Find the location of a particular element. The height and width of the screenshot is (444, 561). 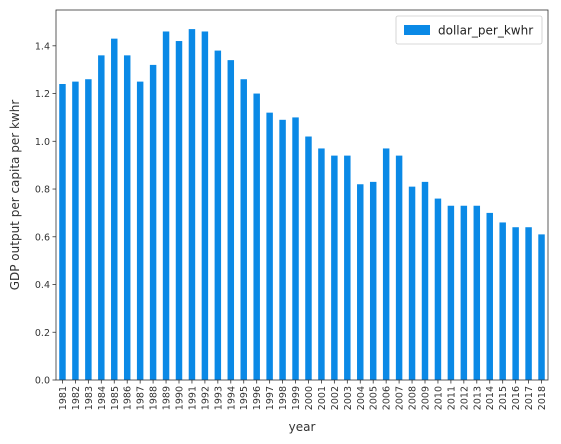

bar-2016 is located at coordinates (515, 303).